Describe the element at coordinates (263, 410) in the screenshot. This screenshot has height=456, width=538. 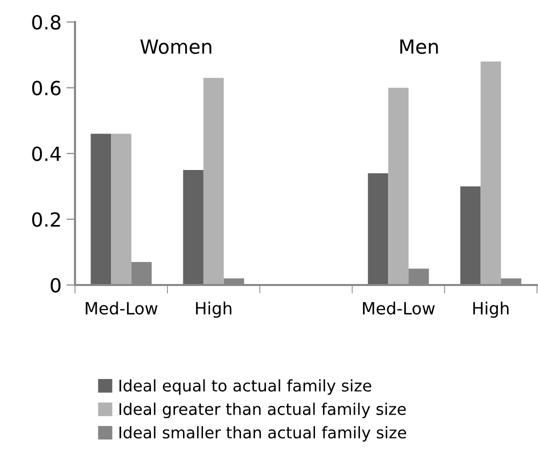
I see `legend-label: Ideal greater than actual family size` at that location.